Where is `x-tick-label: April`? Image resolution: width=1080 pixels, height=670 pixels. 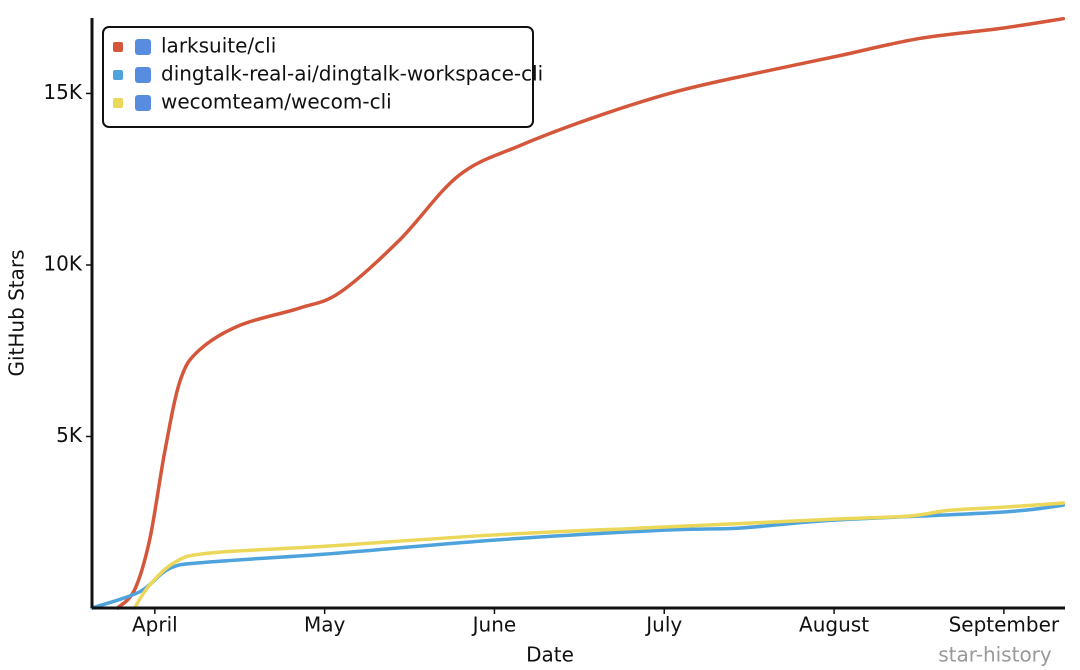 x-tick-label: April is located at coordinates (155, 625).